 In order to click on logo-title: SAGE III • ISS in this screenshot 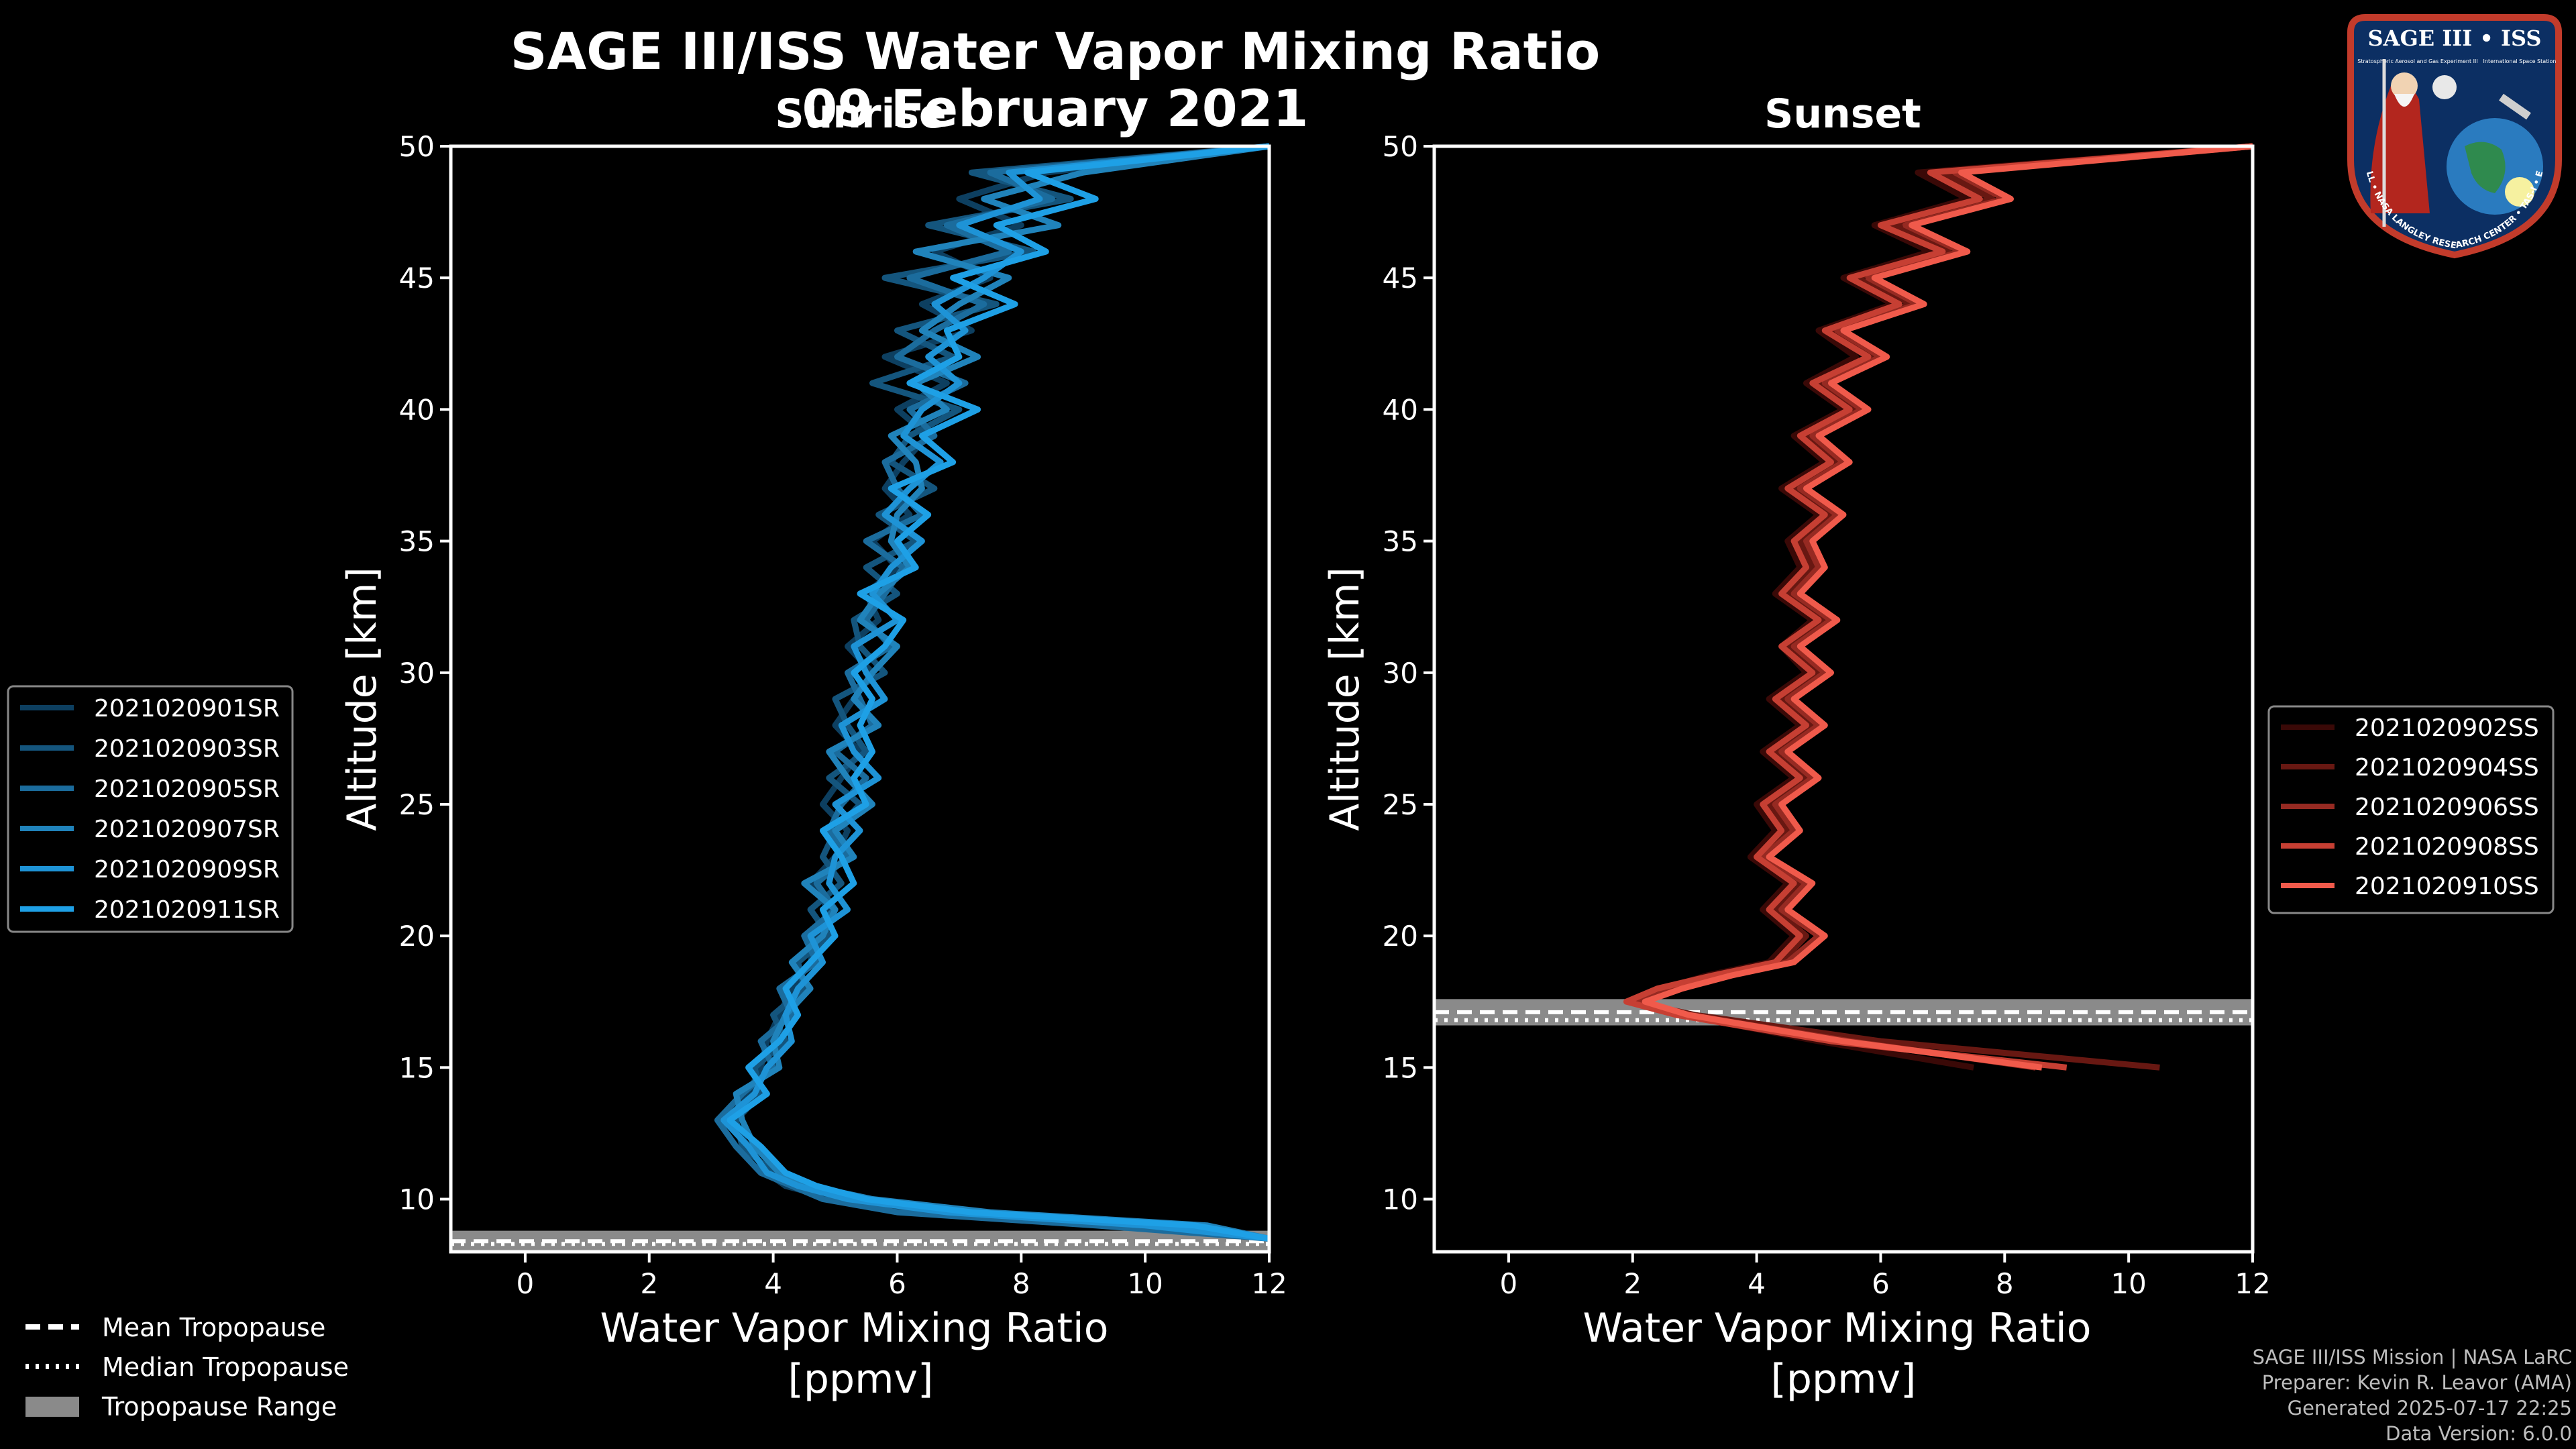, I will do `click(2455, 38)`.